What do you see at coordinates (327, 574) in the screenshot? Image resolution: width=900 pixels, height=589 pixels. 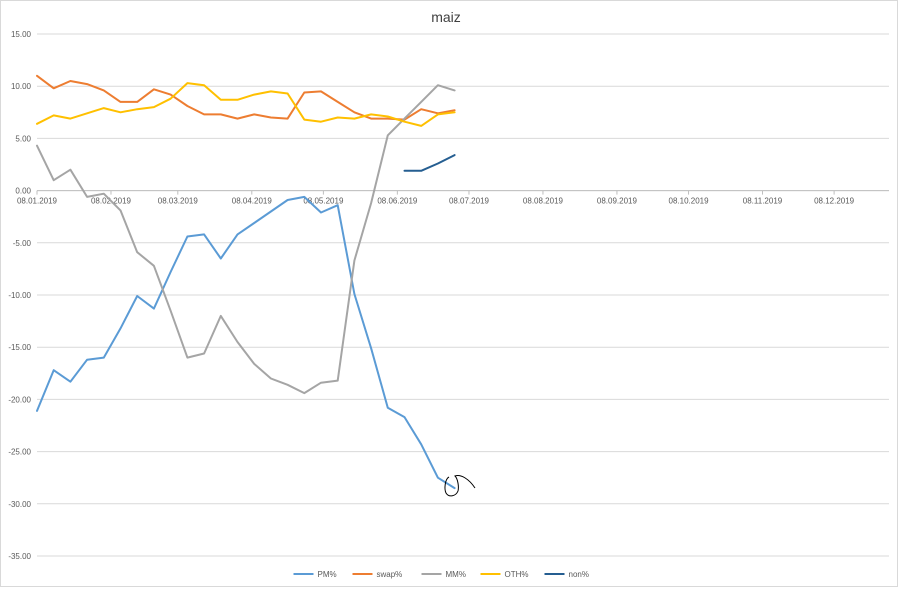 I see `legend-label: PM%` at bounding box center [327, 574].